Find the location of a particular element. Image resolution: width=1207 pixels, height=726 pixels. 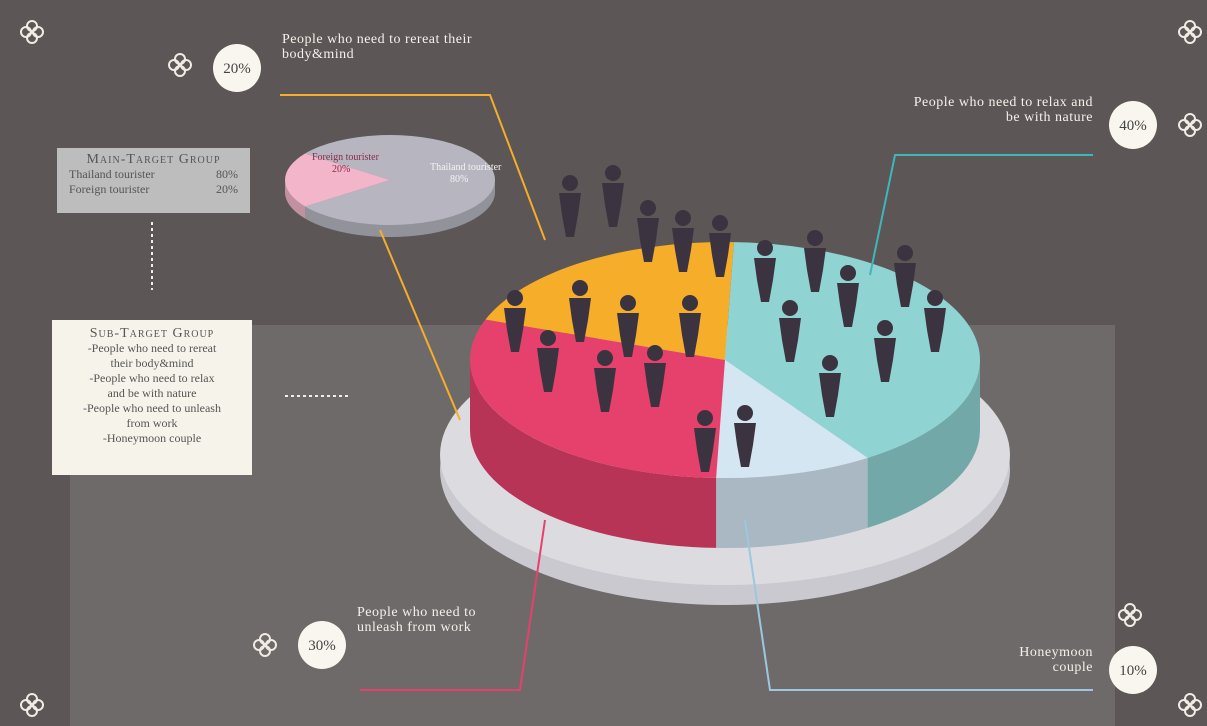

main-target-row: Foreign tourister 20% is located at coordinates (153, 189).